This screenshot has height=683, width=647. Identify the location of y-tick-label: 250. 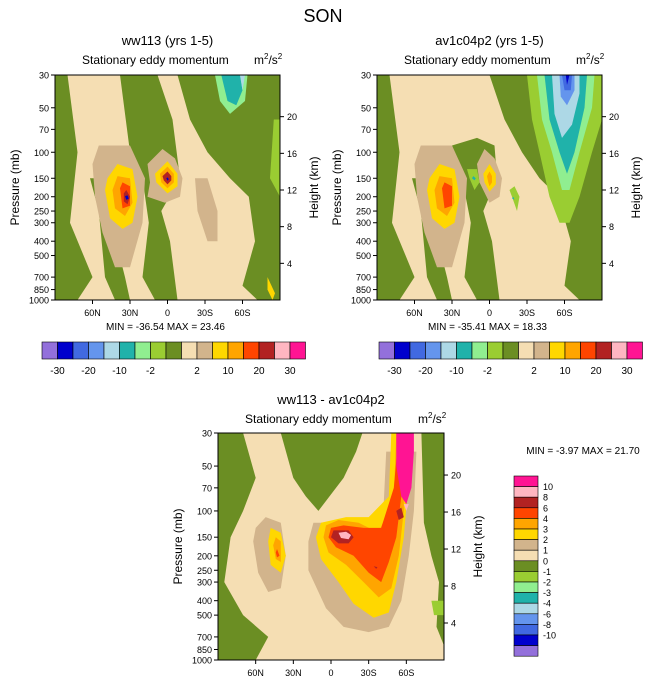
(363, 212).